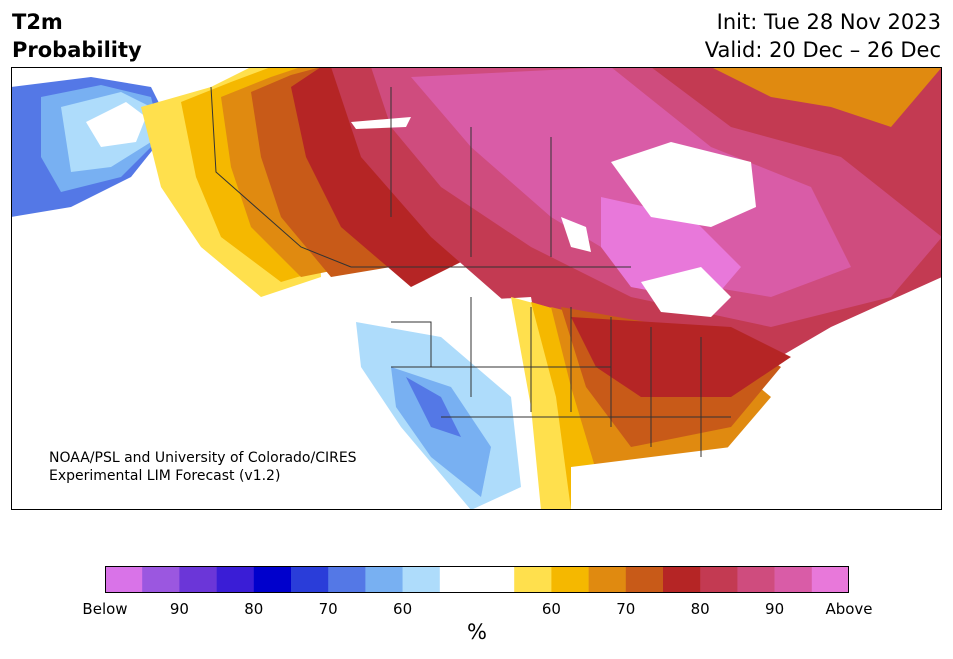 The width and height of the screenshot is (953, 659). What do you see at coordinates (477, 632) in the screenshot?
I see `colorbar-unit: %` at bounding box center [477, 632].